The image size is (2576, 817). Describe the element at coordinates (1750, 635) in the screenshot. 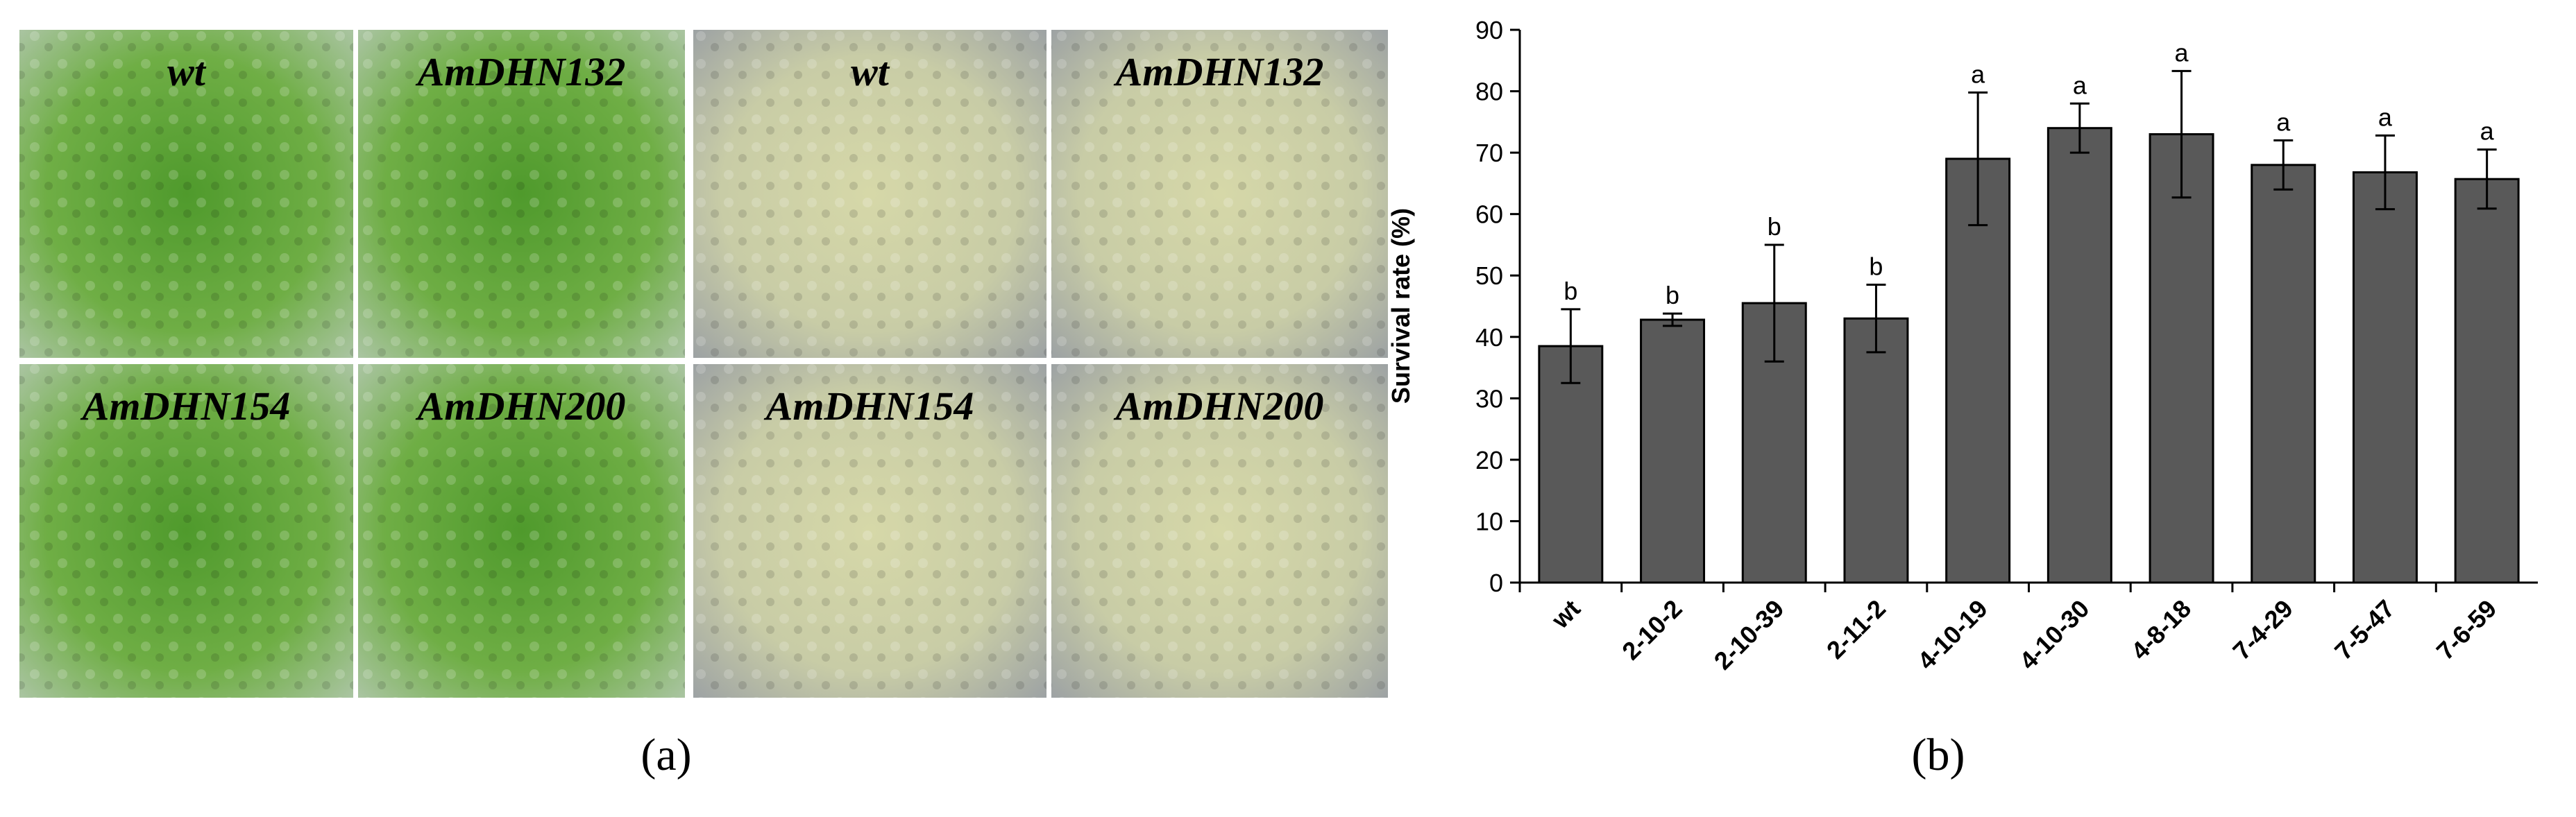

I see `x-tick-label: 2-10-39` at that location.